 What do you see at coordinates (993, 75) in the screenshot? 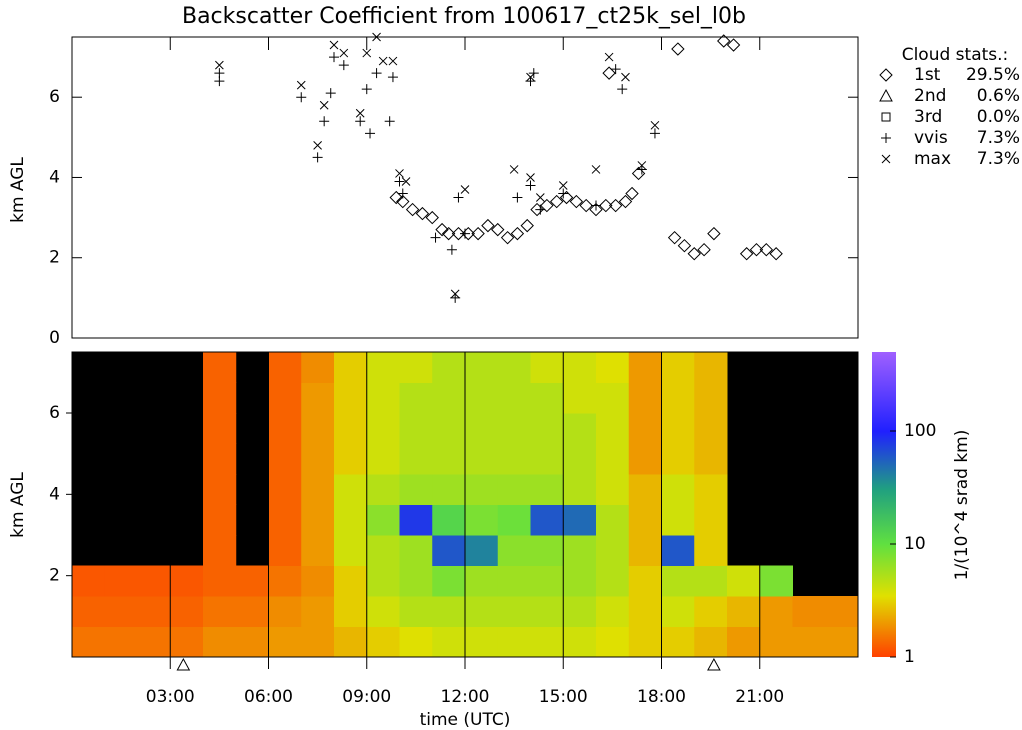
I see `legend-stat: 29.5%` at bounding box center [993, 75].